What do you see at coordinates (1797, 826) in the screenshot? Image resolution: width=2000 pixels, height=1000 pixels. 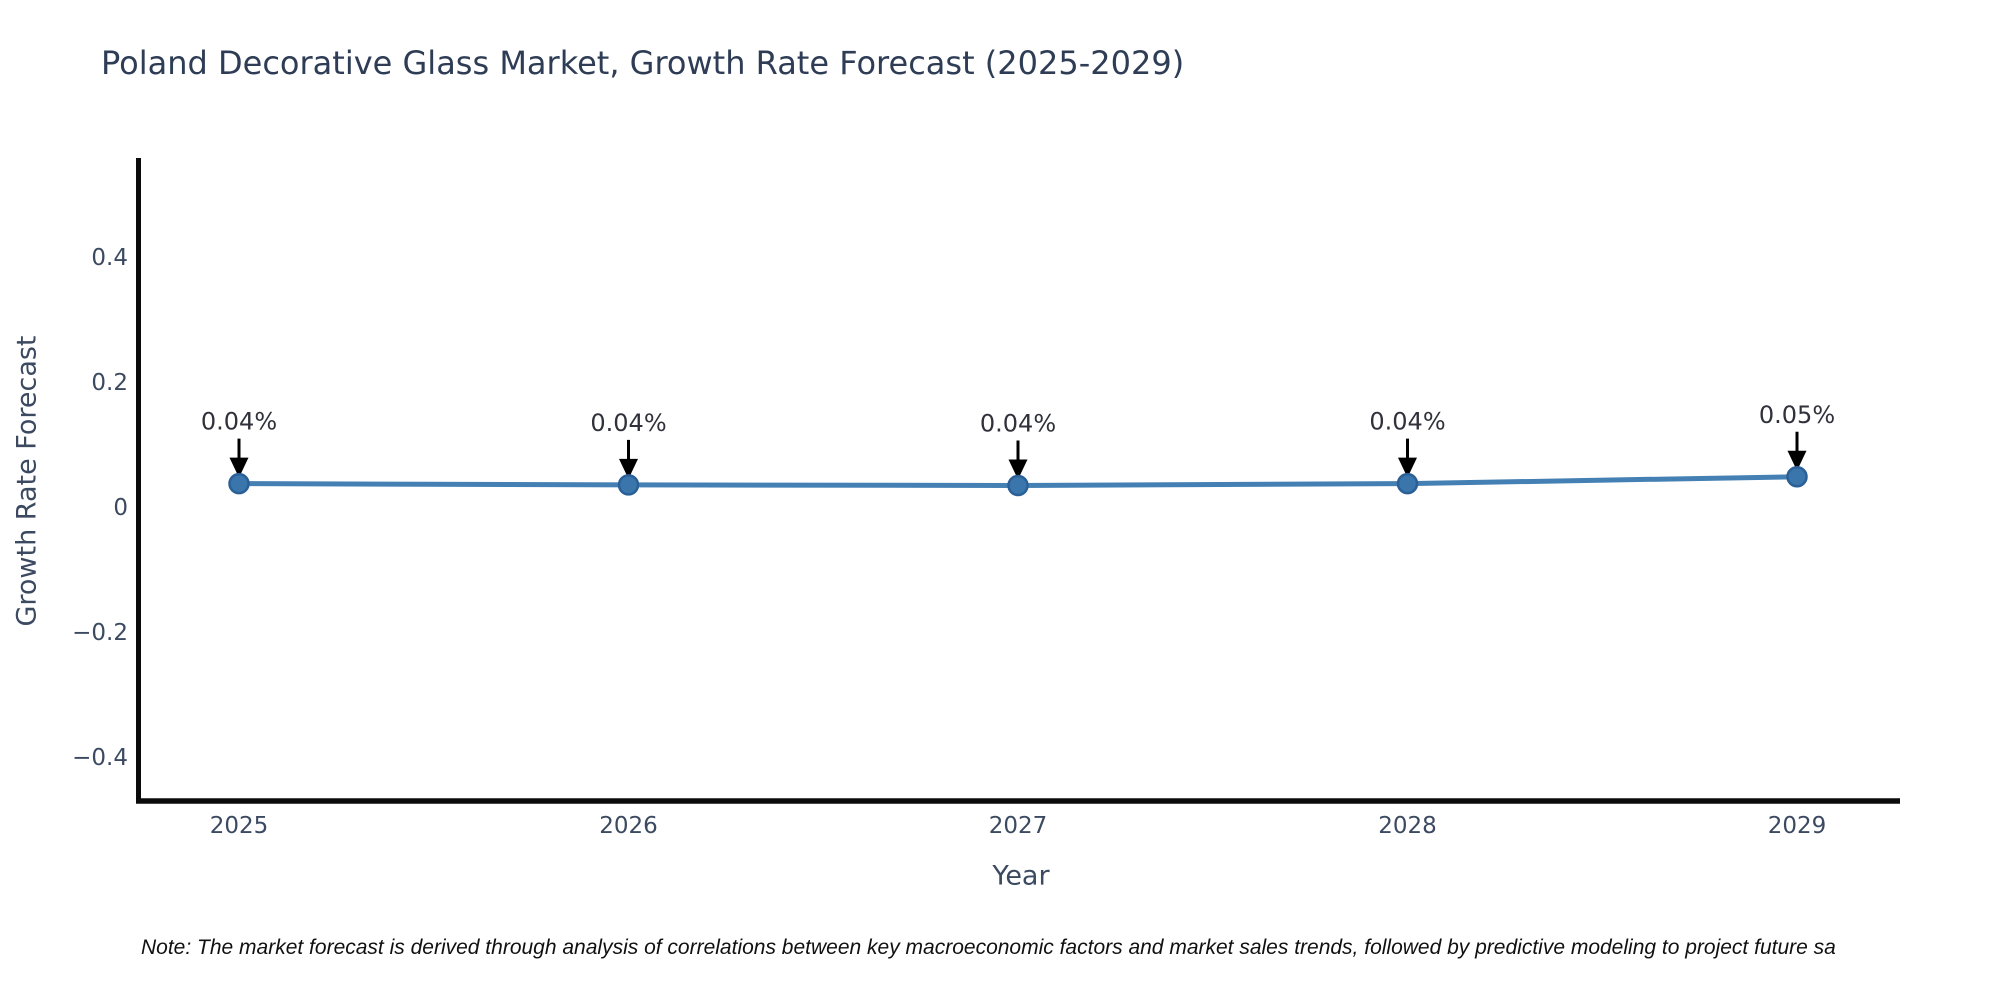 I see `x-tick-label: 2029` at bounding box center [1797, 826].